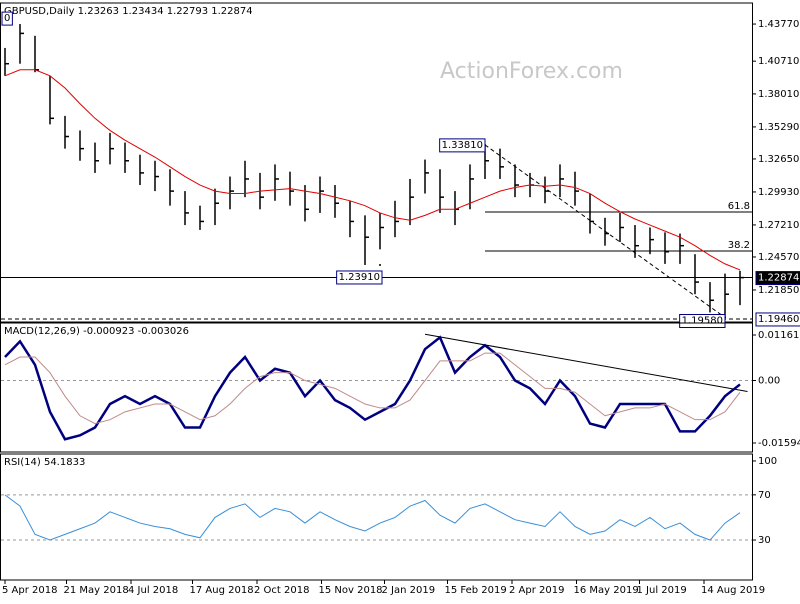 The height and width of the screenshot is (604, 800). I want to click on fib-label: 61.8, so click(739, 206).